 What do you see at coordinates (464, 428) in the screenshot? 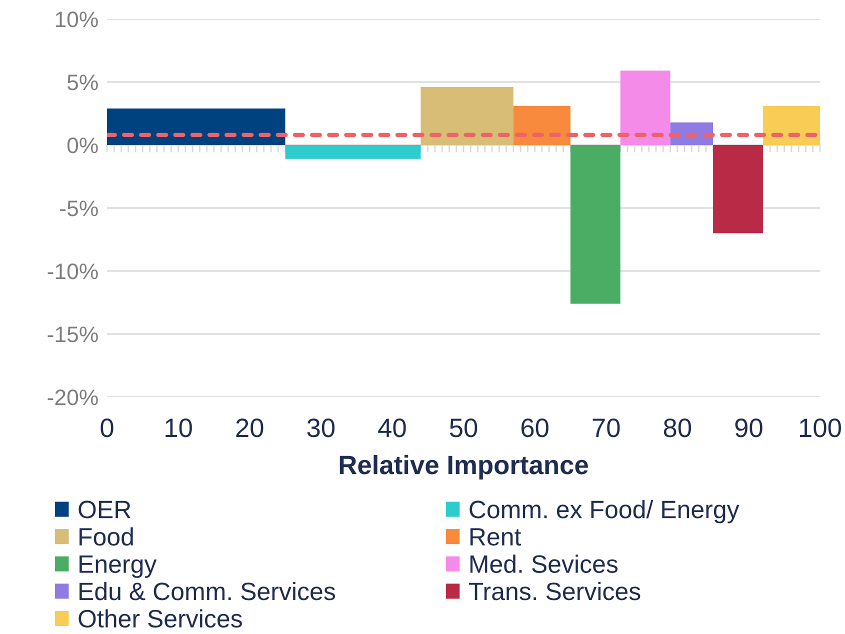
I see `x-tick-label: 50` at bounding box center [464, 428].